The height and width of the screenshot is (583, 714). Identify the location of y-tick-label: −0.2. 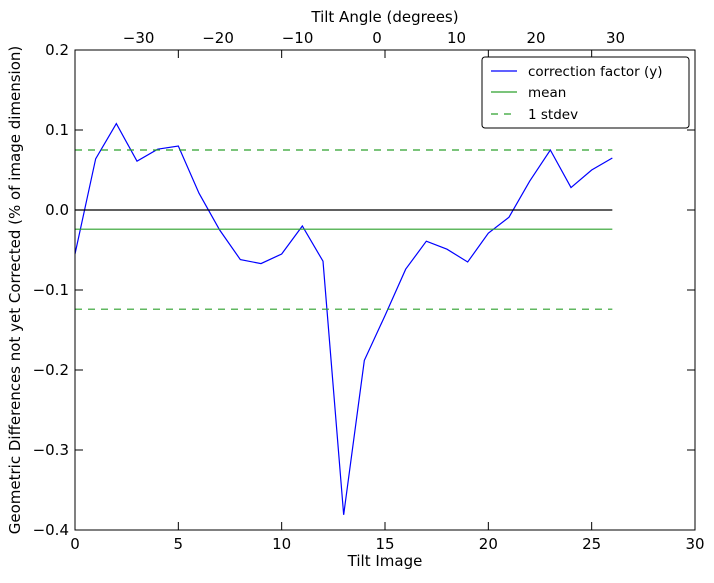
(51, 370).